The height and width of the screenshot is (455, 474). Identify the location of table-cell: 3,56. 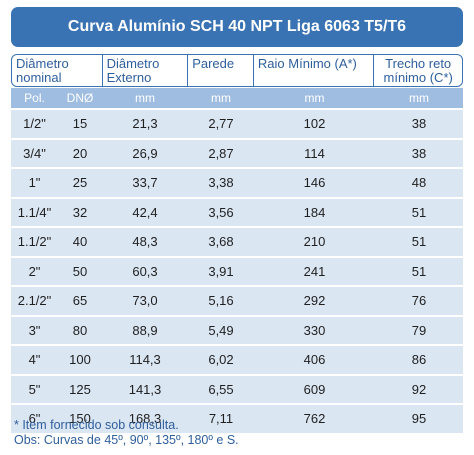
(221, 212).